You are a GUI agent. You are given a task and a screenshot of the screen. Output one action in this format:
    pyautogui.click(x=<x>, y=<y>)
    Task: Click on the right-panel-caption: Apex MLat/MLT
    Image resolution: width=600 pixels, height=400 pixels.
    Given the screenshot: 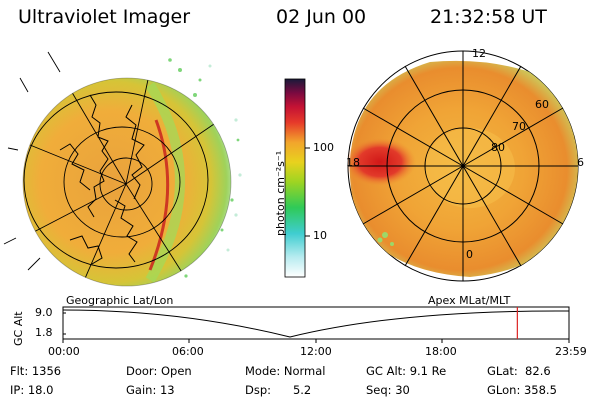 What is the action you would take?
    pyautogui.click(x=469, y=300)
    